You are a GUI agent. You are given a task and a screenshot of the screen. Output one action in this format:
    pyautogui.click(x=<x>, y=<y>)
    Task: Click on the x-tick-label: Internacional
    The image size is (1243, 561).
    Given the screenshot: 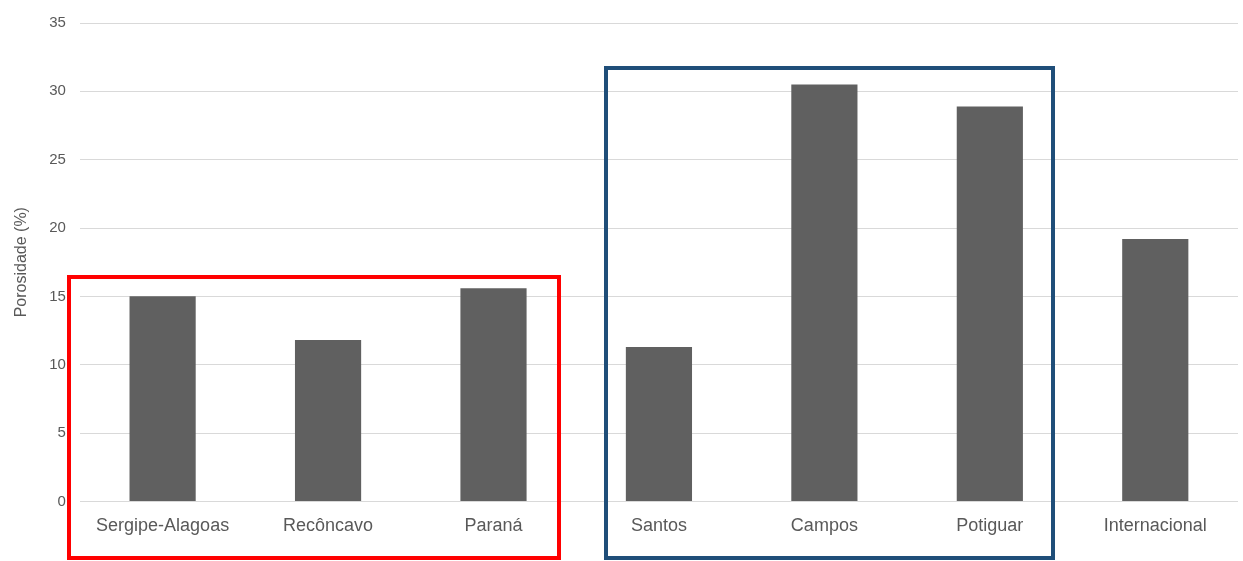 What is the action you would take?
    pyautogui.click(x=1155, y=525)
    